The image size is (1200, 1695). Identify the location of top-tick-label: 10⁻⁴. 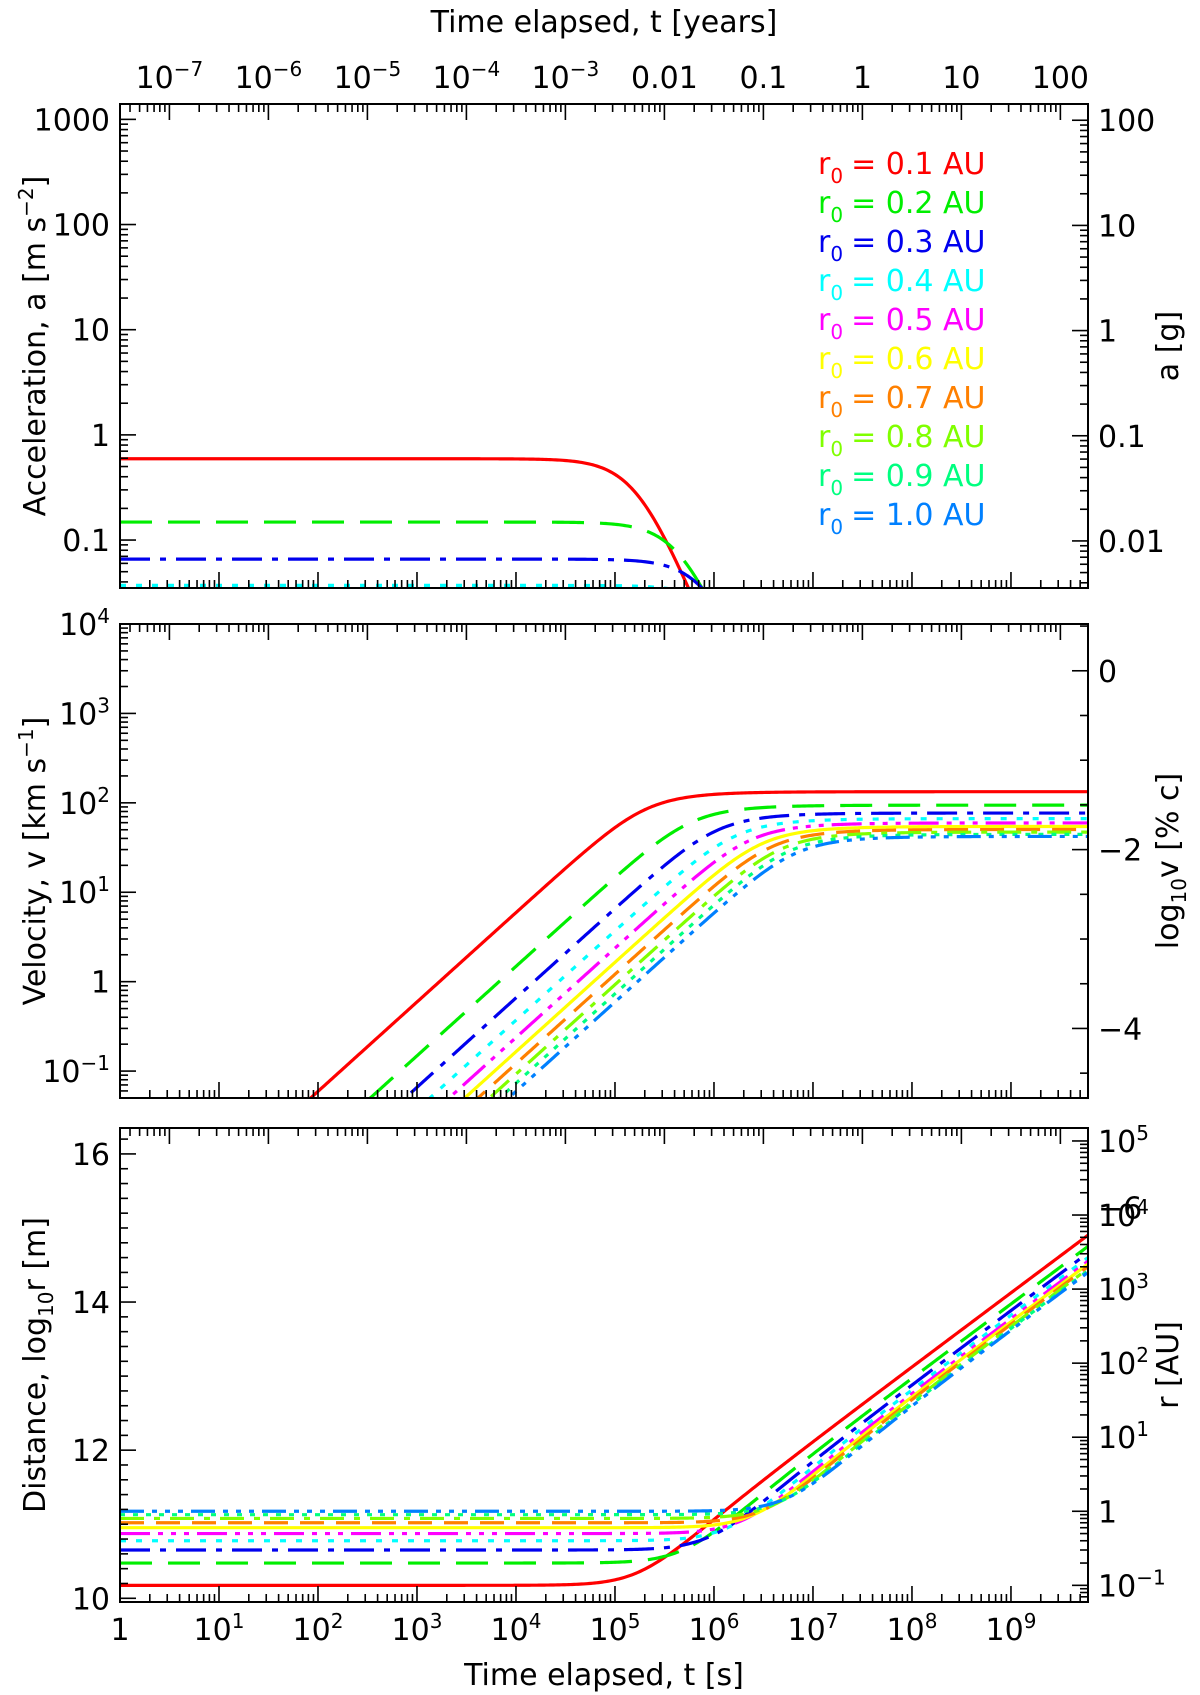
(467, 76).